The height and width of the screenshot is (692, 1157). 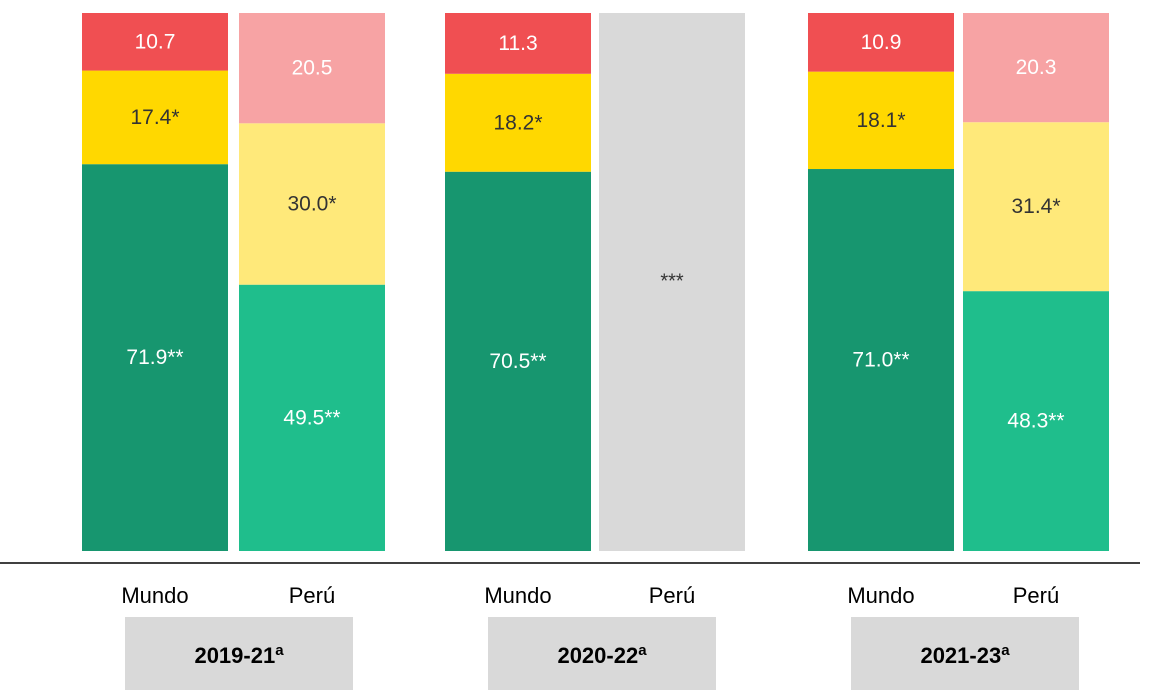 What do you see at coordinates (234, 655) in the screenshot?
I see `group-label-text: 2019-21` at bounding box center [234, 655].